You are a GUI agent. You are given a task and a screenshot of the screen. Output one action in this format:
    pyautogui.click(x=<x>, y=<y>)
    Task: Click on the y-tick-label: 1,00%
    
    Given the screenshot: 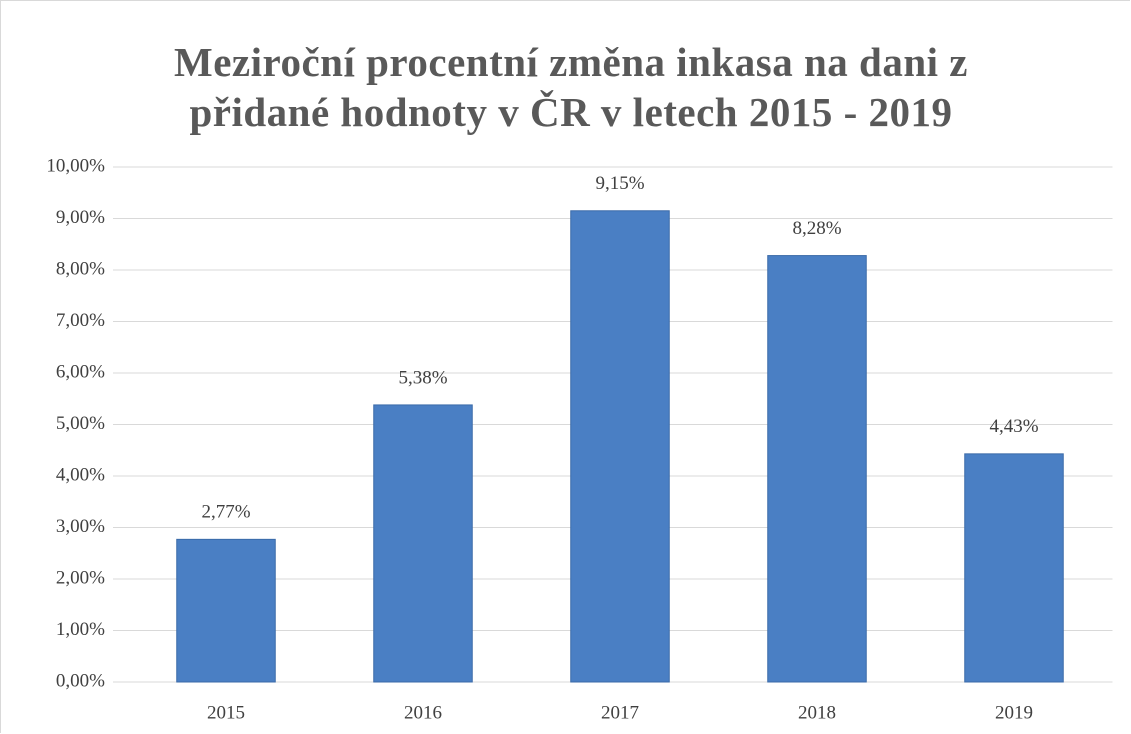 What is the action you would take?
    pyautogui.click(x=80, y=629)
    